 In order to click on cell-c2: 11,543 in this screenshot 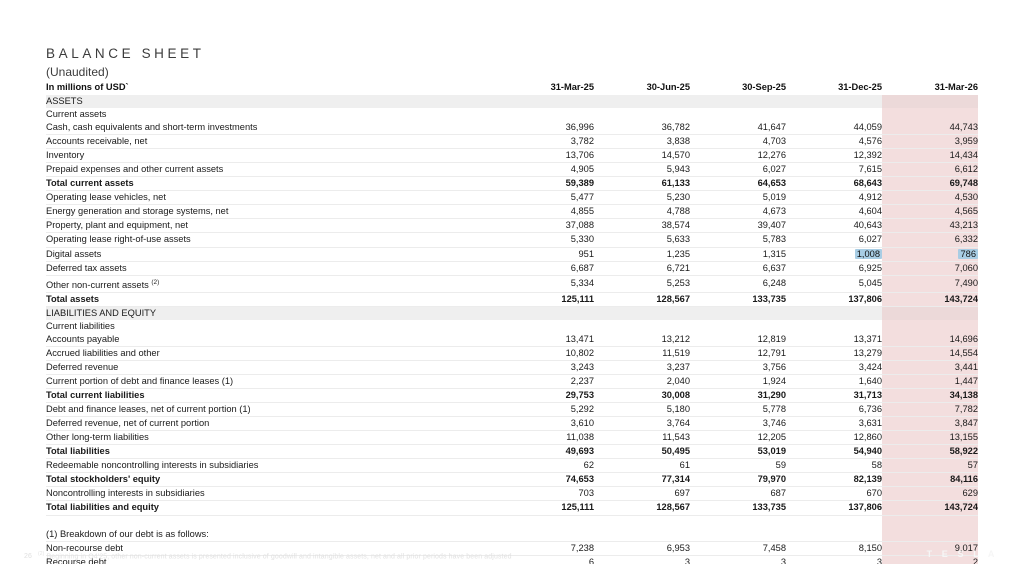, I will do `click(642, 438)`.